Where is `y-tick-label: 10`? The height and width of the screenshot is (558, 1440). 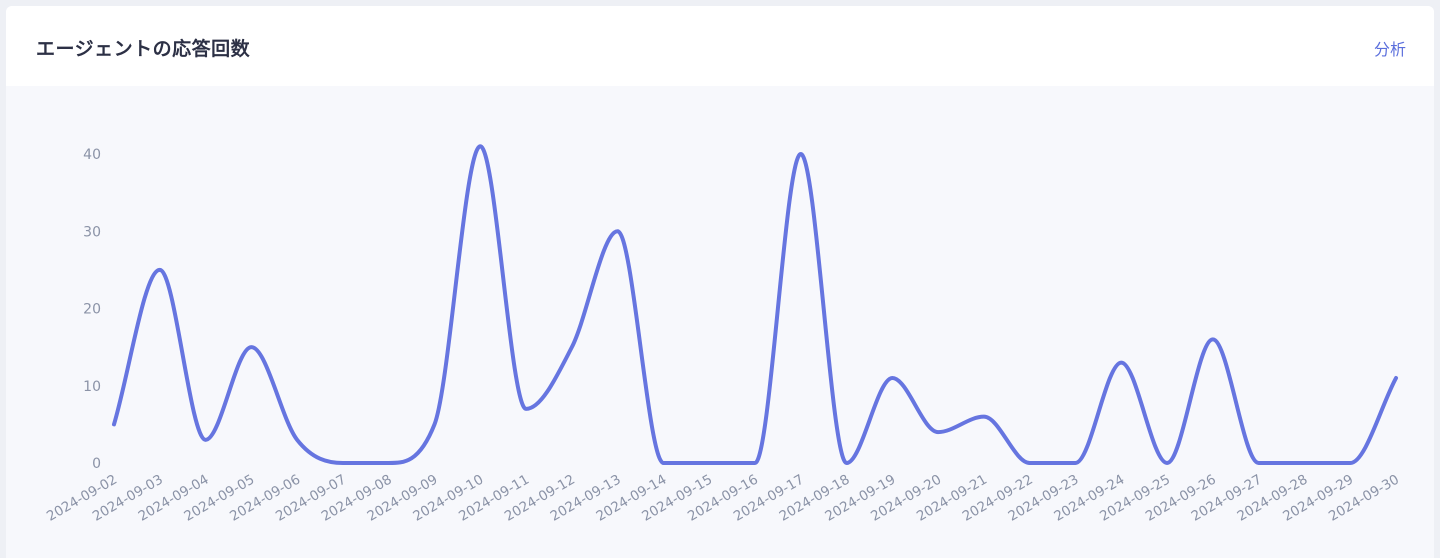
y-tick-label: 10 is located at coordinates (92, 387).